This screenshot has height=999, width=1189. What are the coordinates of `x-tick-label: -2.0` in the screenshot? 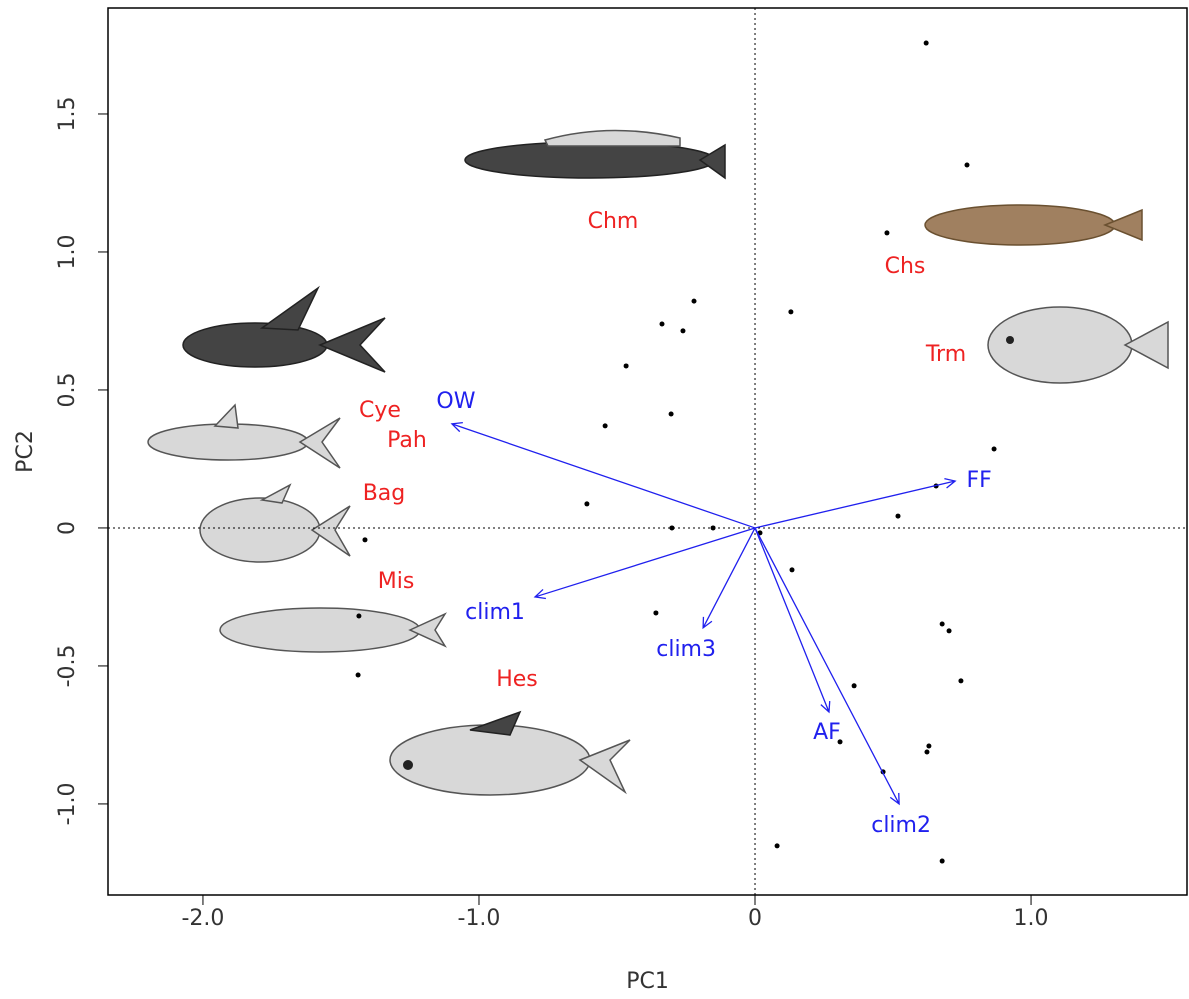 It's located at (202, 918).